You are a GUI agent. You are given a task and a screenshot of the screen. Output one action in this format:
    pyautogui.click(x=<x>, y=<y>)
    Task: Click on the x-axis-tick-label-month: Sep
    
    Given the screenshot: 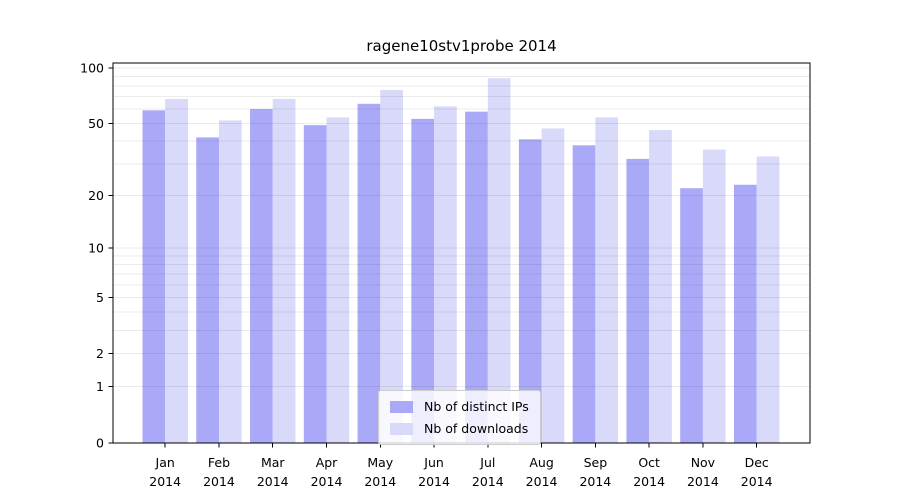 What is the action you would take?
    pyautogui.click(x=596, y=462)
    